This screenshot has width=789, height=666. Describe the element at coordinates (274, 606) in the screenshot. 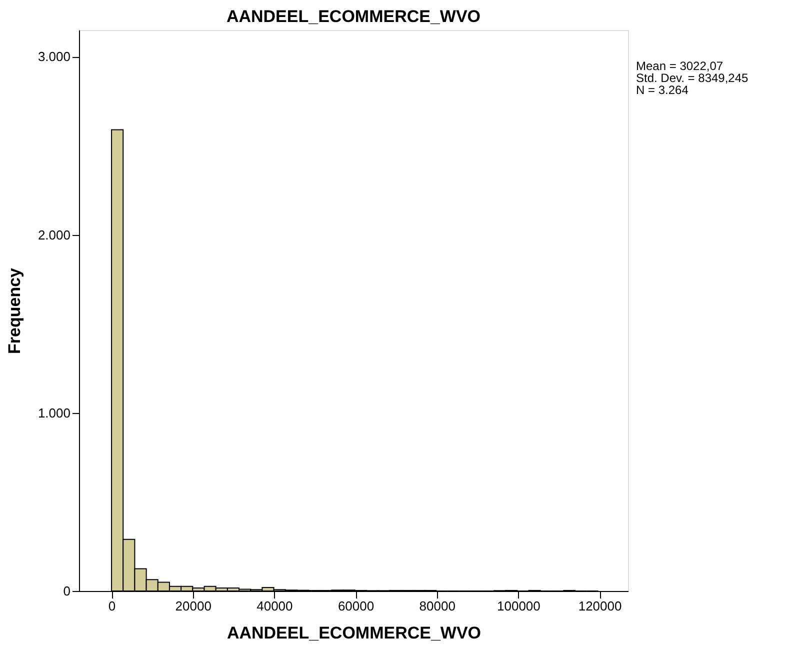

I see `x-tick-label: 40000` at that location.